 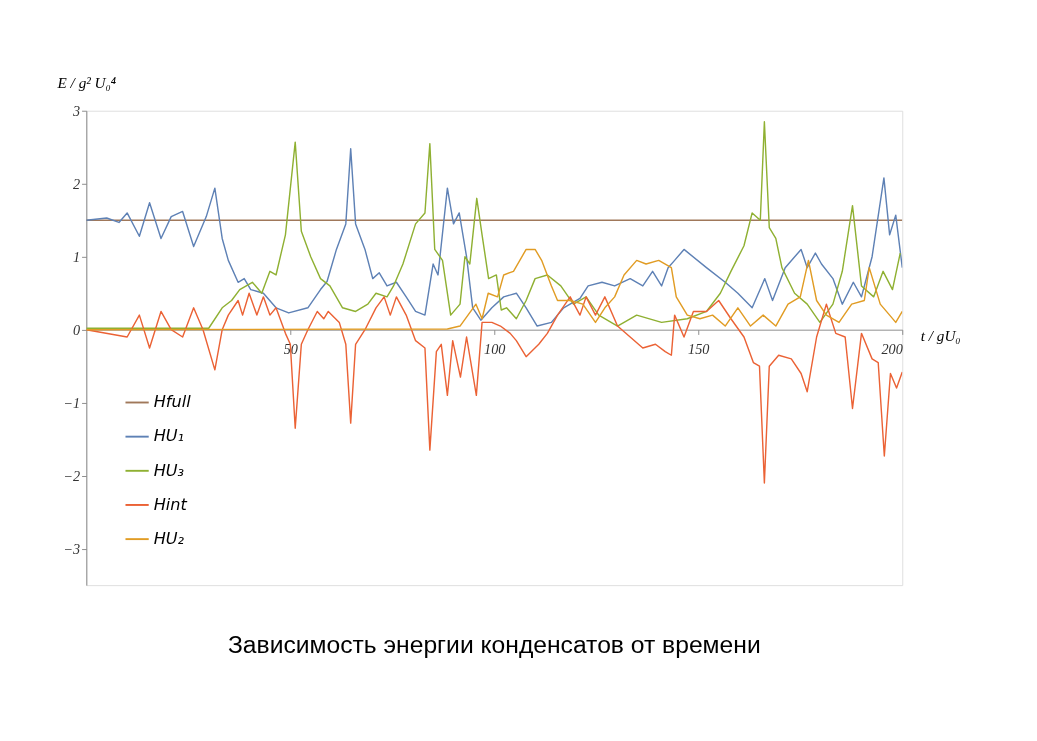 What do you see at coordinates (699, 348) in the screenshot?
I see `x-tick-label: 150` at bounding box center [699, 348].